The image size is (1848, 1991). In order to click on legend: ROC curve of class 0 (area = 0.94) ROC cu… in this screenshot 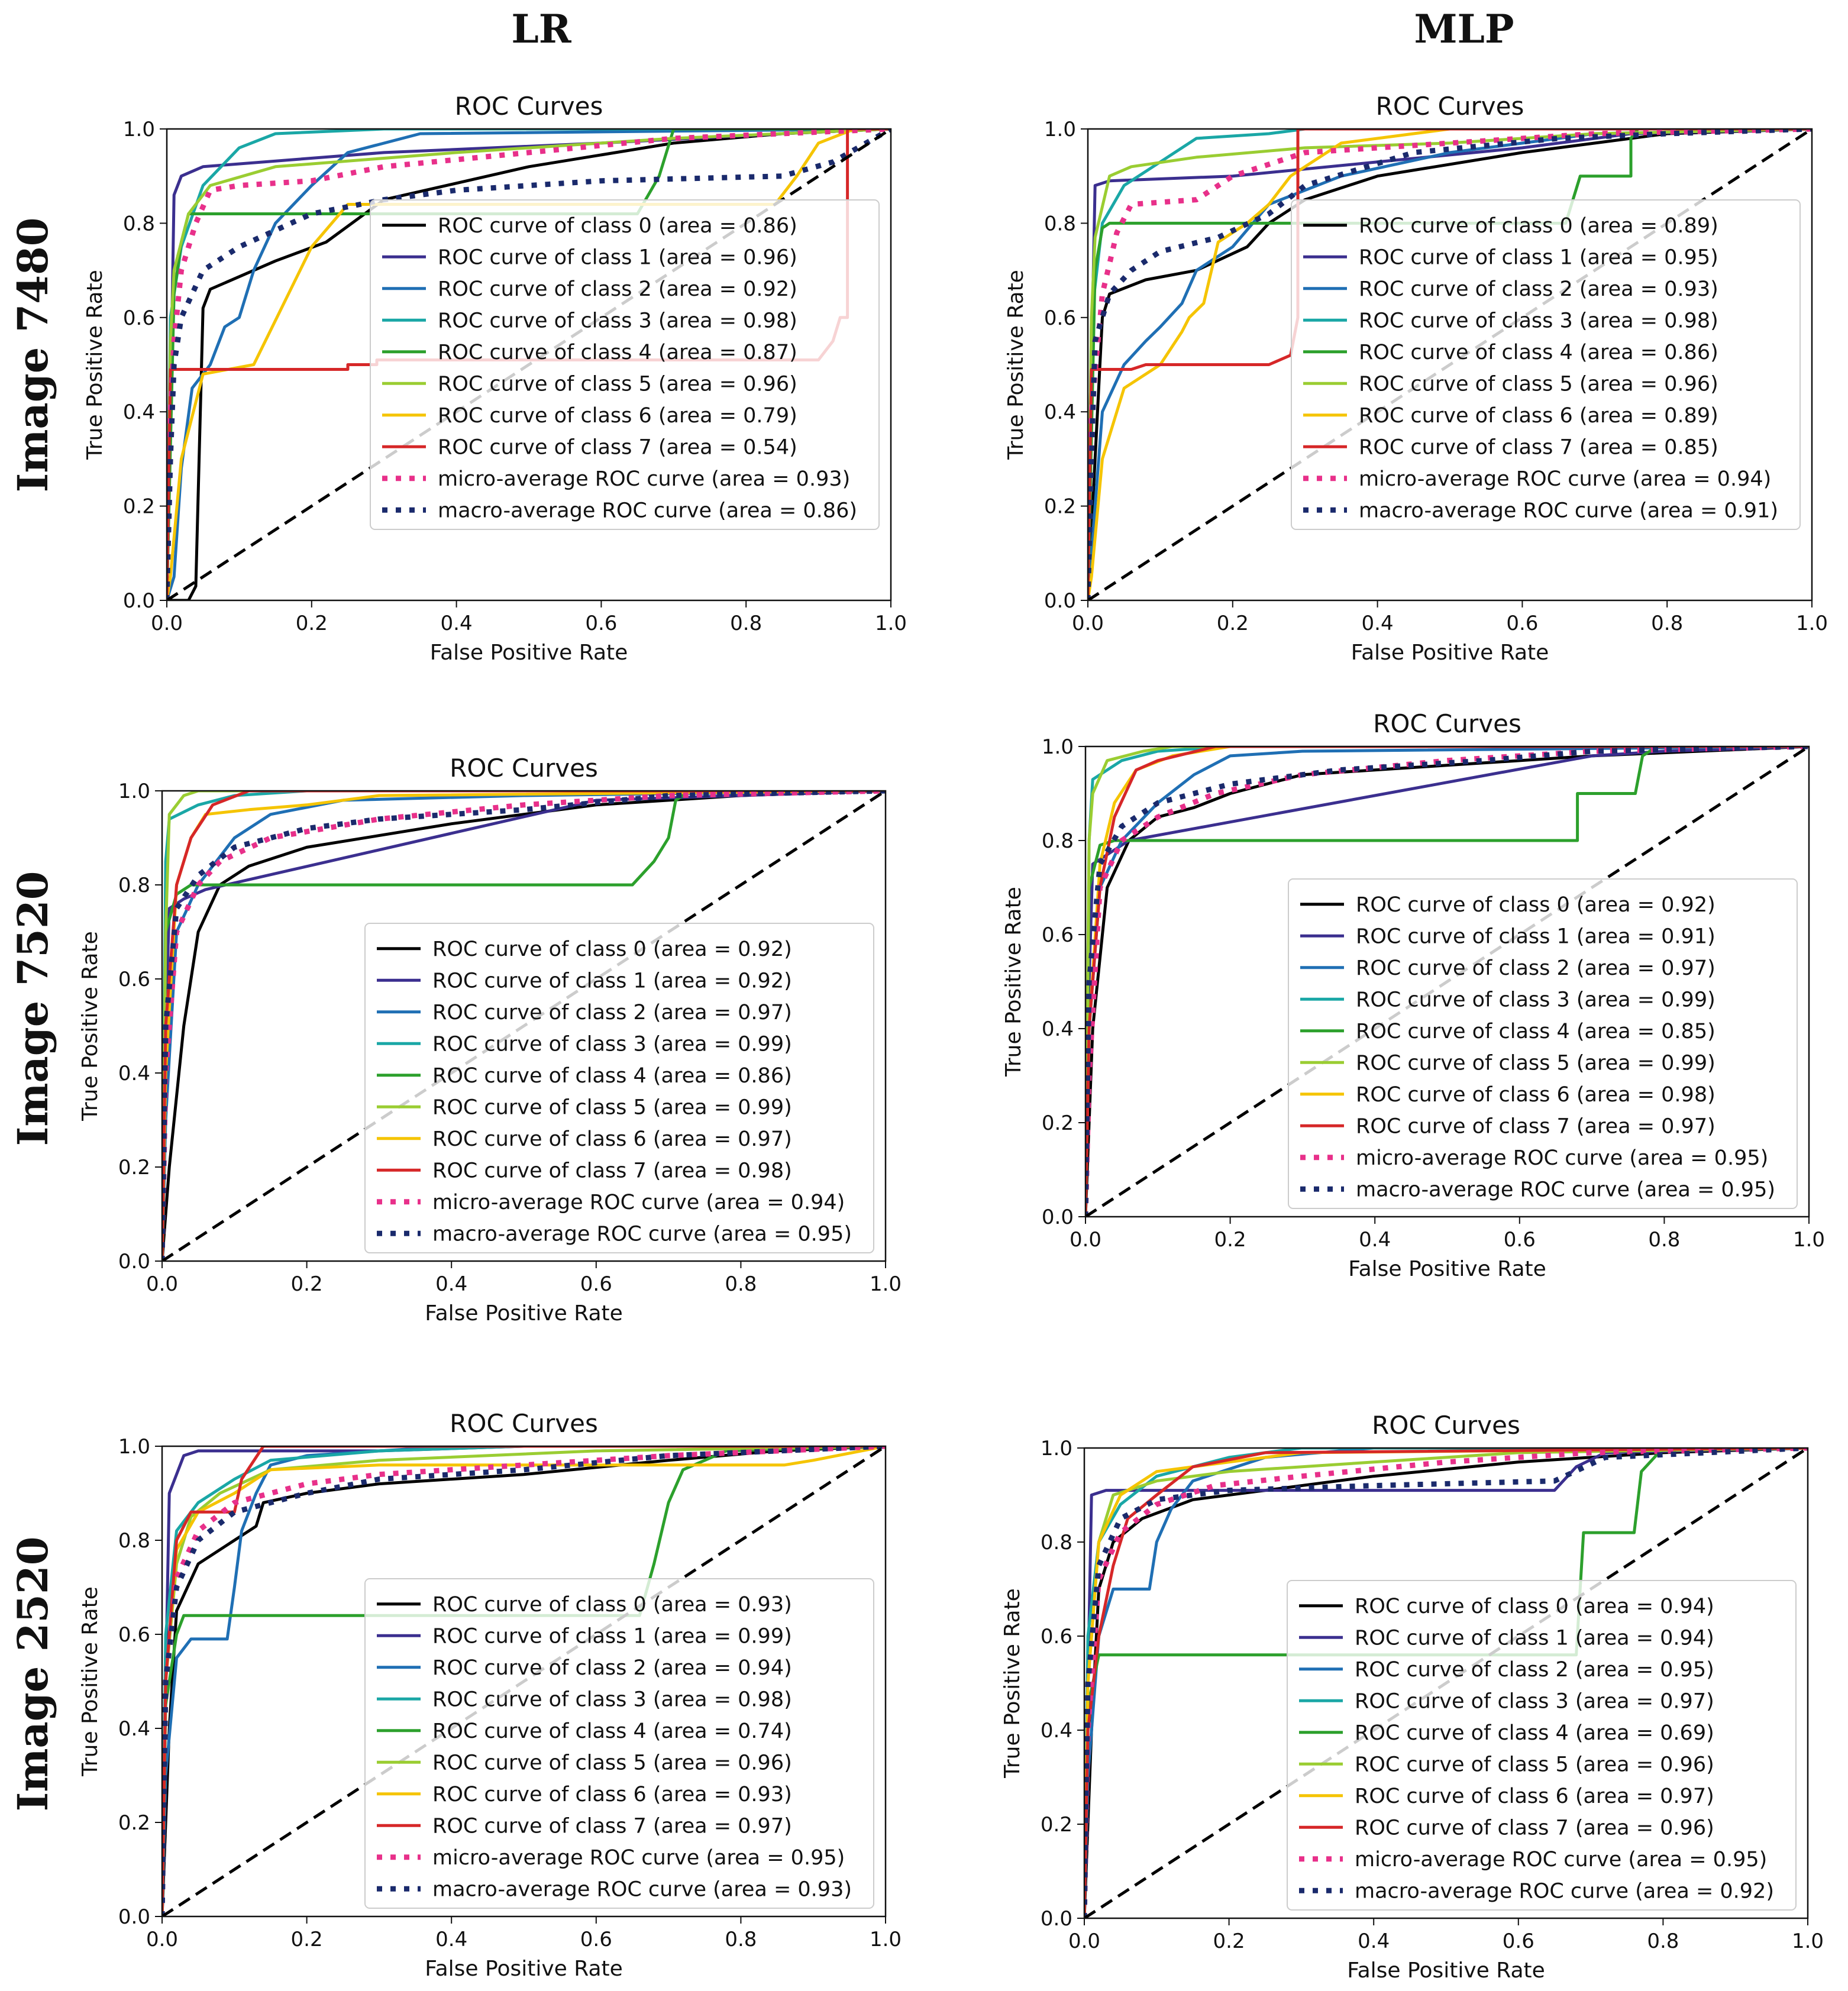, I will do `click(1542, 1745)`.